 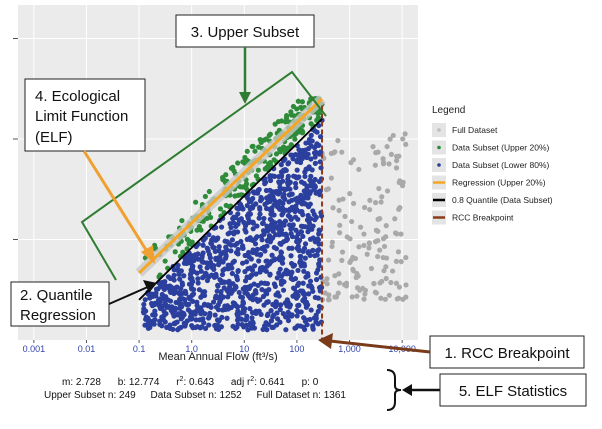 I want to click on upper-subset-callout-text: 3. Upper Subset, so click(x=245, y=32).